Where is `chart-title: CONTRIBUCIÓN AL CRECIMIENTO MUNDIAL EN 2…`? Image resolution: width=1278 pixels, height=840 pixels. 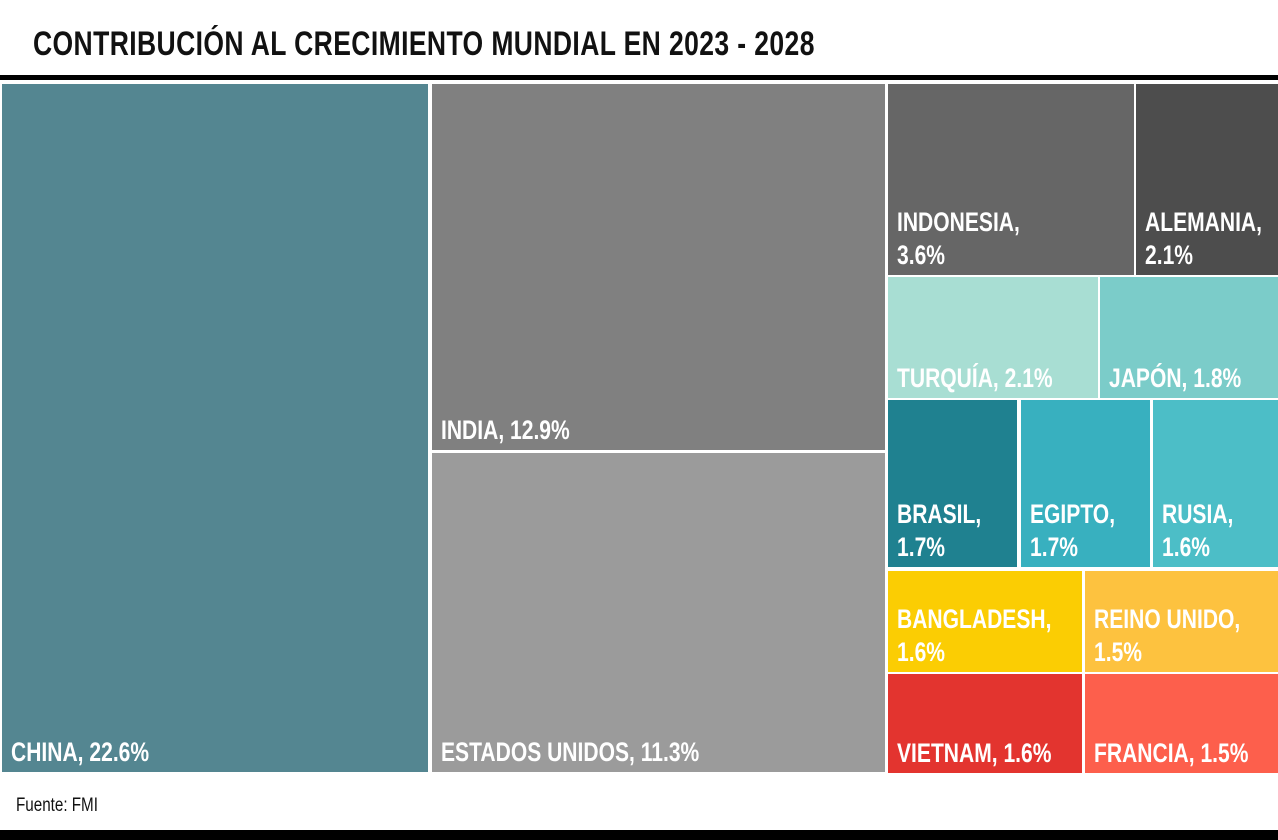 chart-title: CONTRIBUCIÓN AL CRECIMIENTO MUNDIAL EN 2… is located at coordinates (424, 44).